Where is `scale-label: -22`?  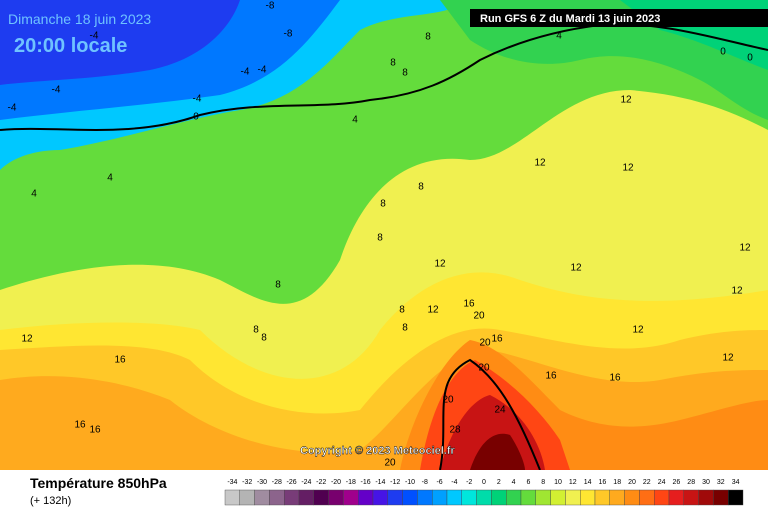
scale-label: -22 is located at coordinates (321, 482).